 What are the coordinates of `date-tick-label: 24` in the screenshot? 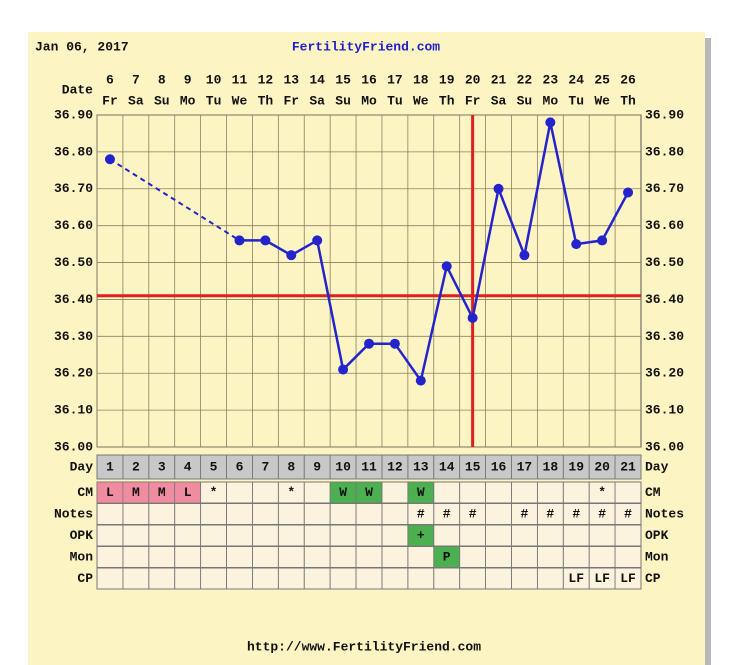 It's located at (576, 79).